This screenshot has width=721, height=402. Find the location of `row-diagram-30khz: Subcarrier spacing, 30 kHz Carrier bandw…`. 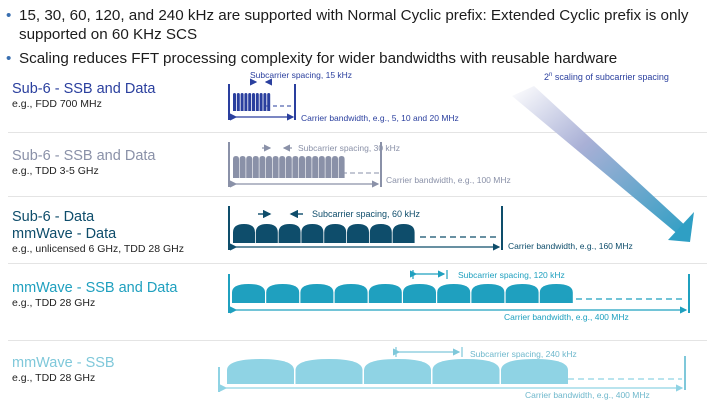

row-diagram-30khz: Subcarrier spacing, 30 kHz Carrier bandw… is located at coordinates (369, 165).